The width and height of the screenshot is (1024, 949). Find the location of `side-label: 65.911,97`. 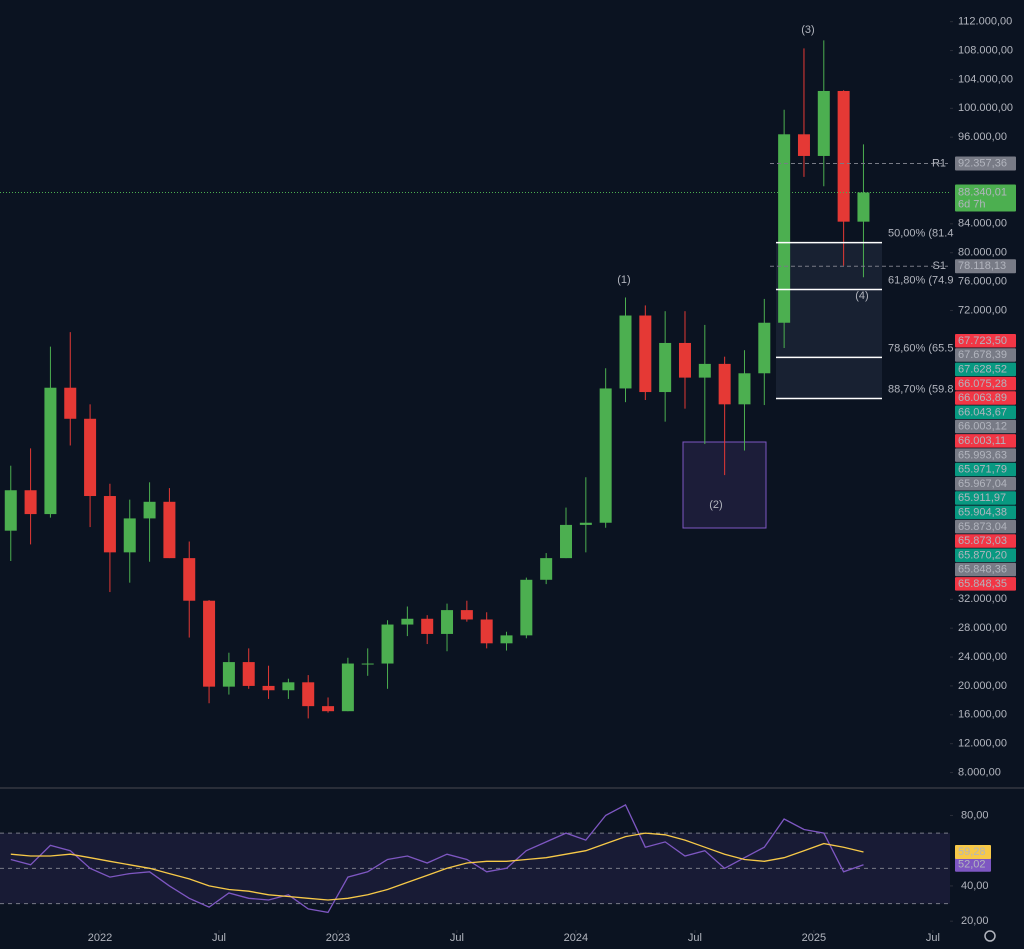

side-label: 65.911,97 is located at coordinates (982, 498).